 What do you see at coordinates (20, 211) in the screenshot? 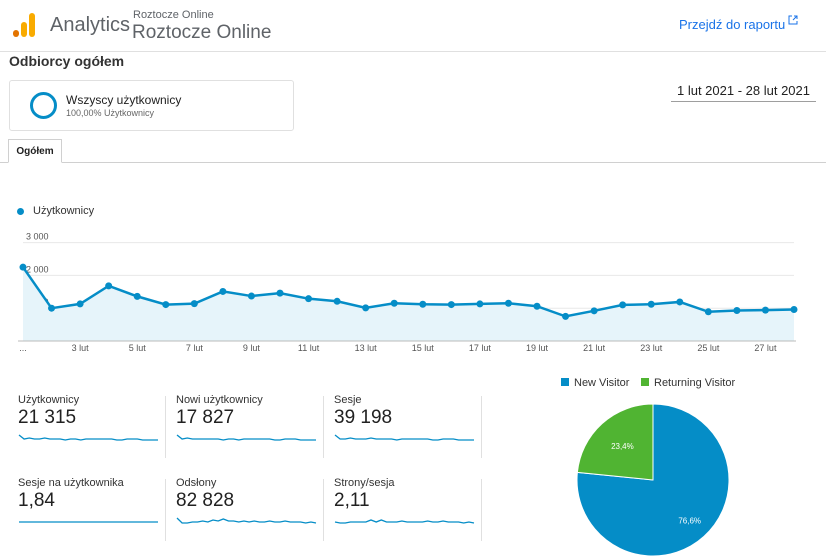
I see `legend-dot-icon` at bounding box center [20, 211].